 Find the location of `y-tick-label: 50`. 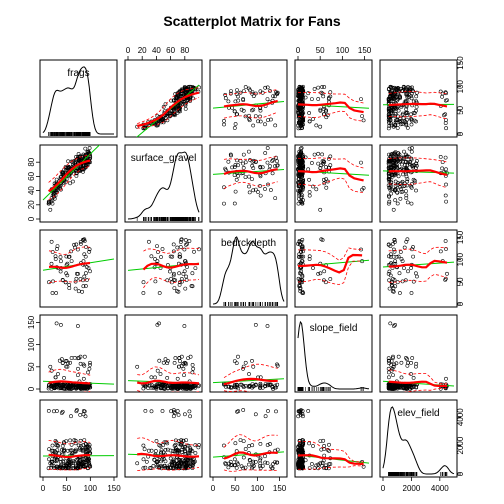

y-tick-label: 50 is located at coordinates (460, 281).